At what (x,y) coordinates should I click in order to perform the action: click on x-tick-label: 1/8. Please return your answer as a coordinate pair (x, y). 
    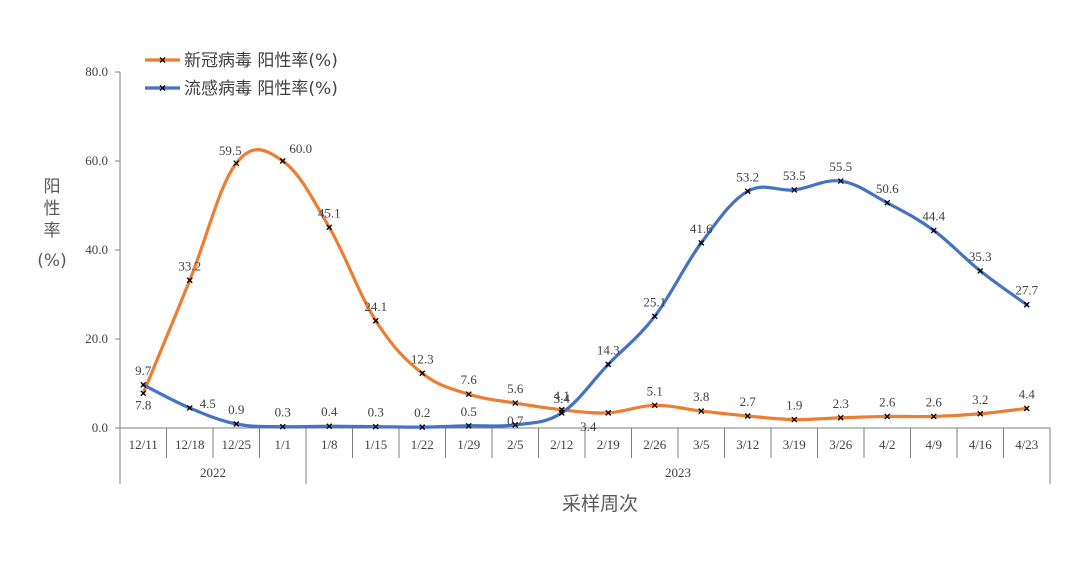
    Looking at the image, I should click on (329, 444).